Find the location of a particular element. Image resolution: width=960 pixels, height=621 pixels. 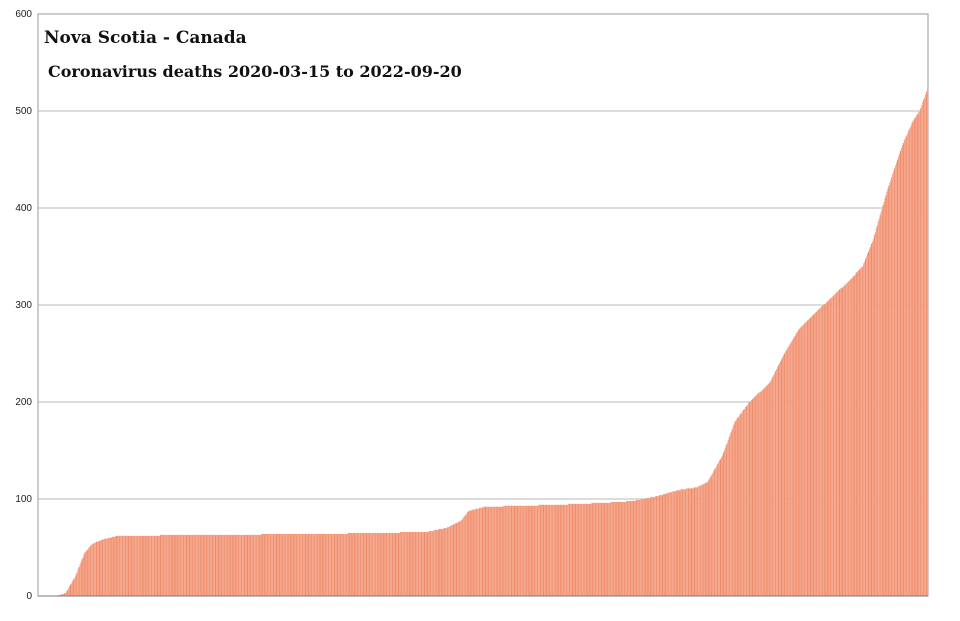

y-tick-label: 500 is located at coordinates (23, 111).